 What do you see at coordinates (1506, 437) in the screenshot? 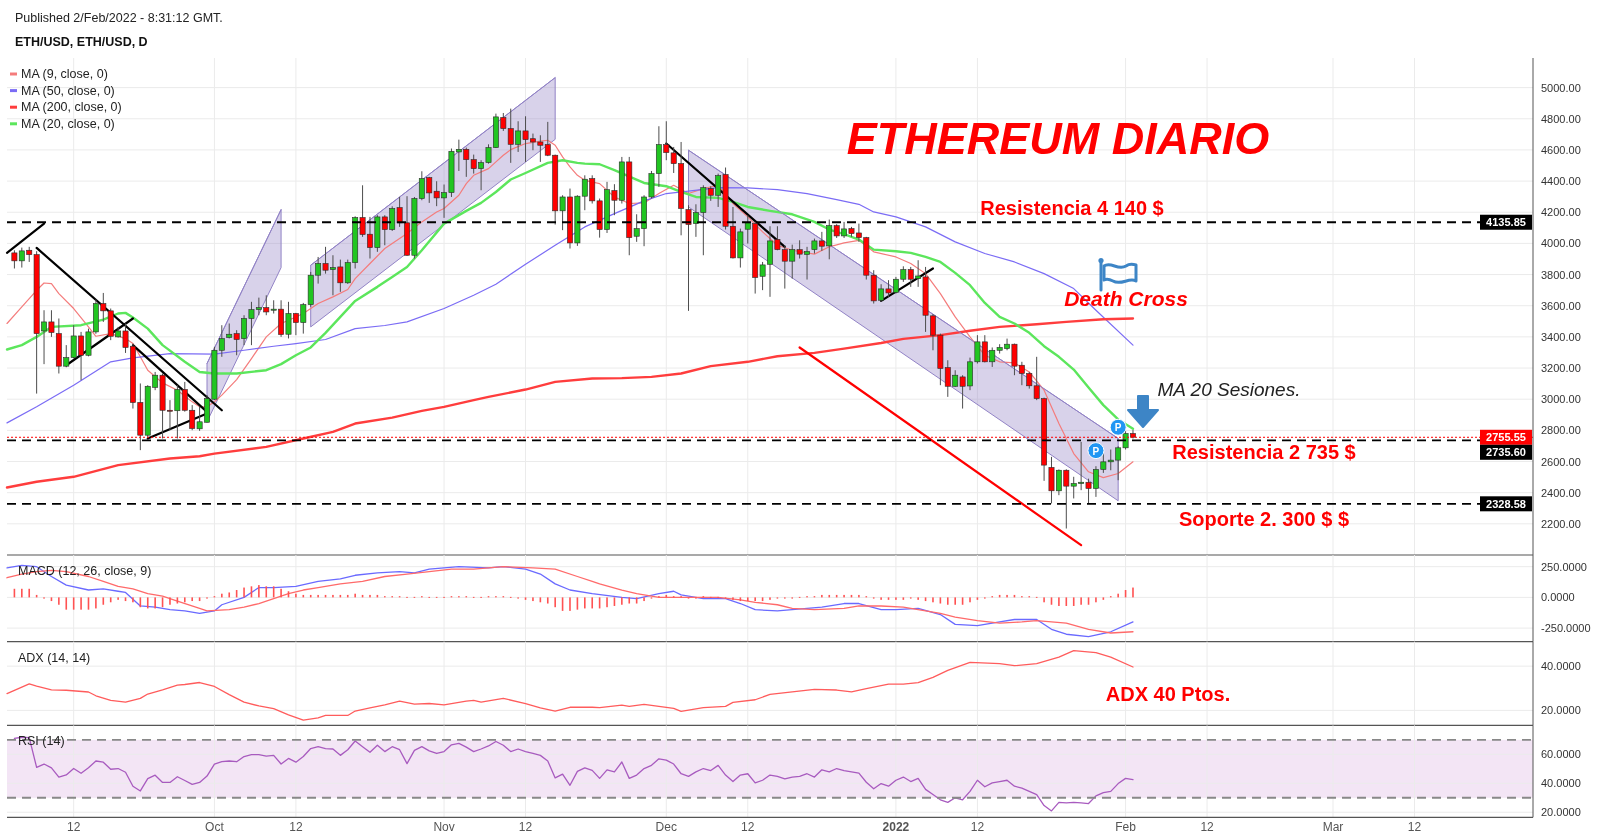
I see `ref-line-label: 2755.55` at bounding box center [1506, 437].